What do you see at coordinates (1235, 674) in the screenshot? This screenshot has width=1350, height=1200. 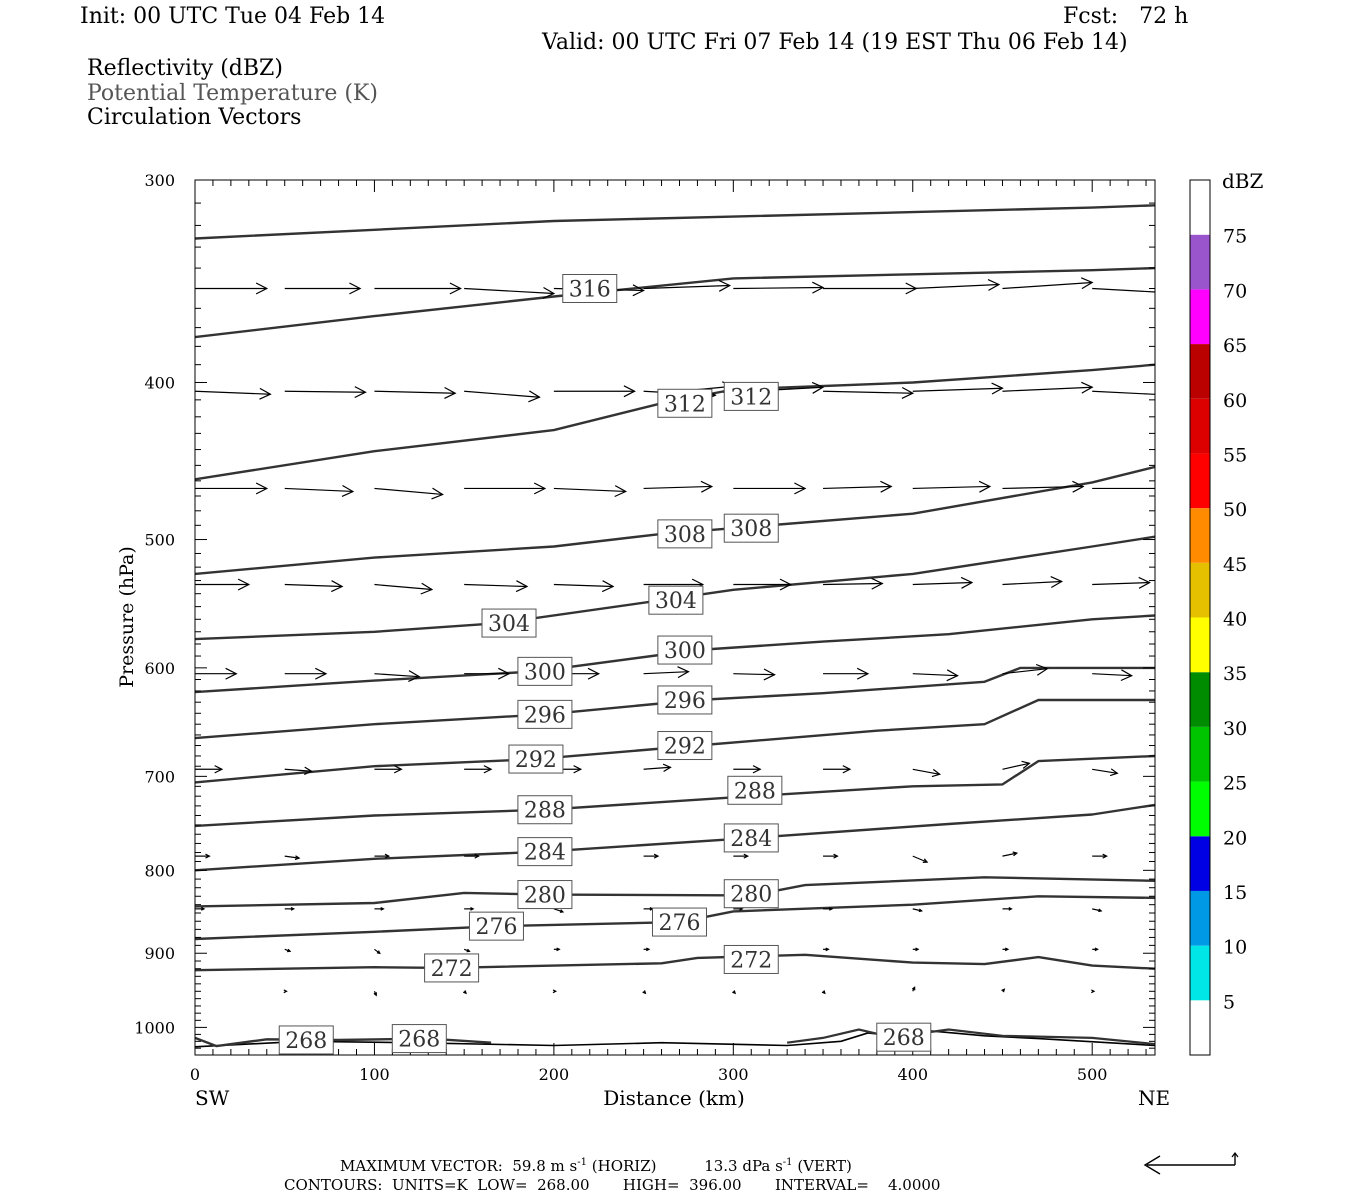 I see `colorbar-label: 35` at bounding box center [1235, 674].